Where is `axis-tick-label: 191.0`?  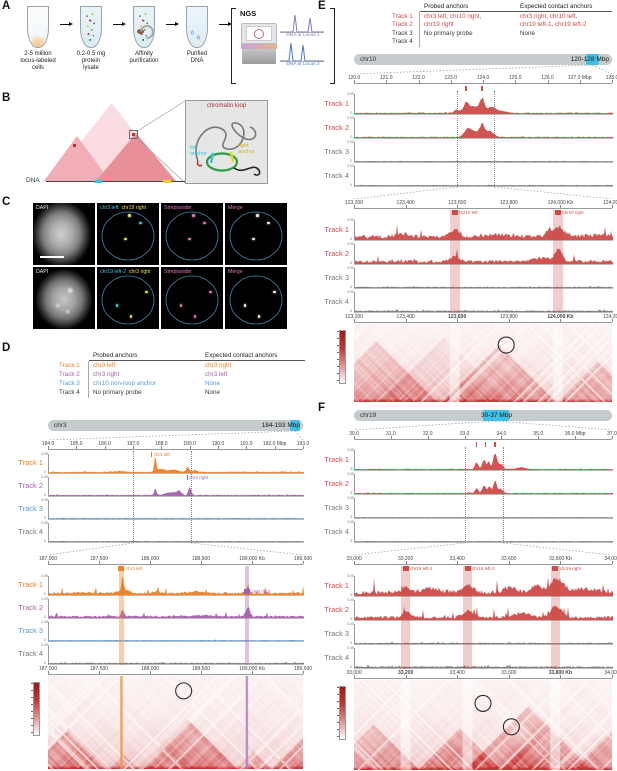
axis-tick-label: 191.0 is located at coordinates (246, 444).